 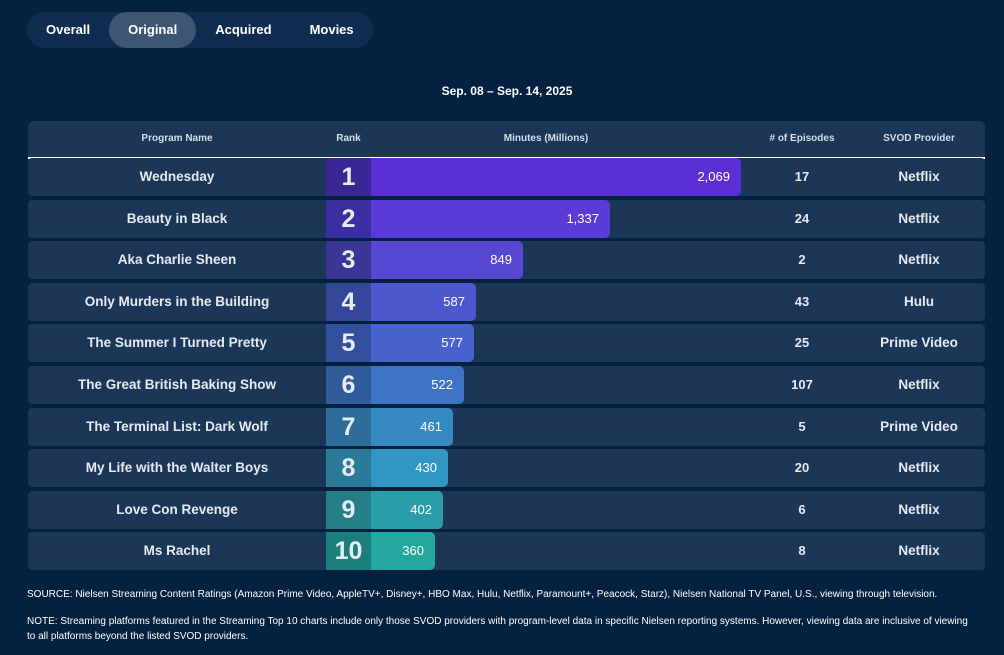 I want to click on table-row: Wednesday 1 2,069 17 Netflix, so click(x=506, y=177).